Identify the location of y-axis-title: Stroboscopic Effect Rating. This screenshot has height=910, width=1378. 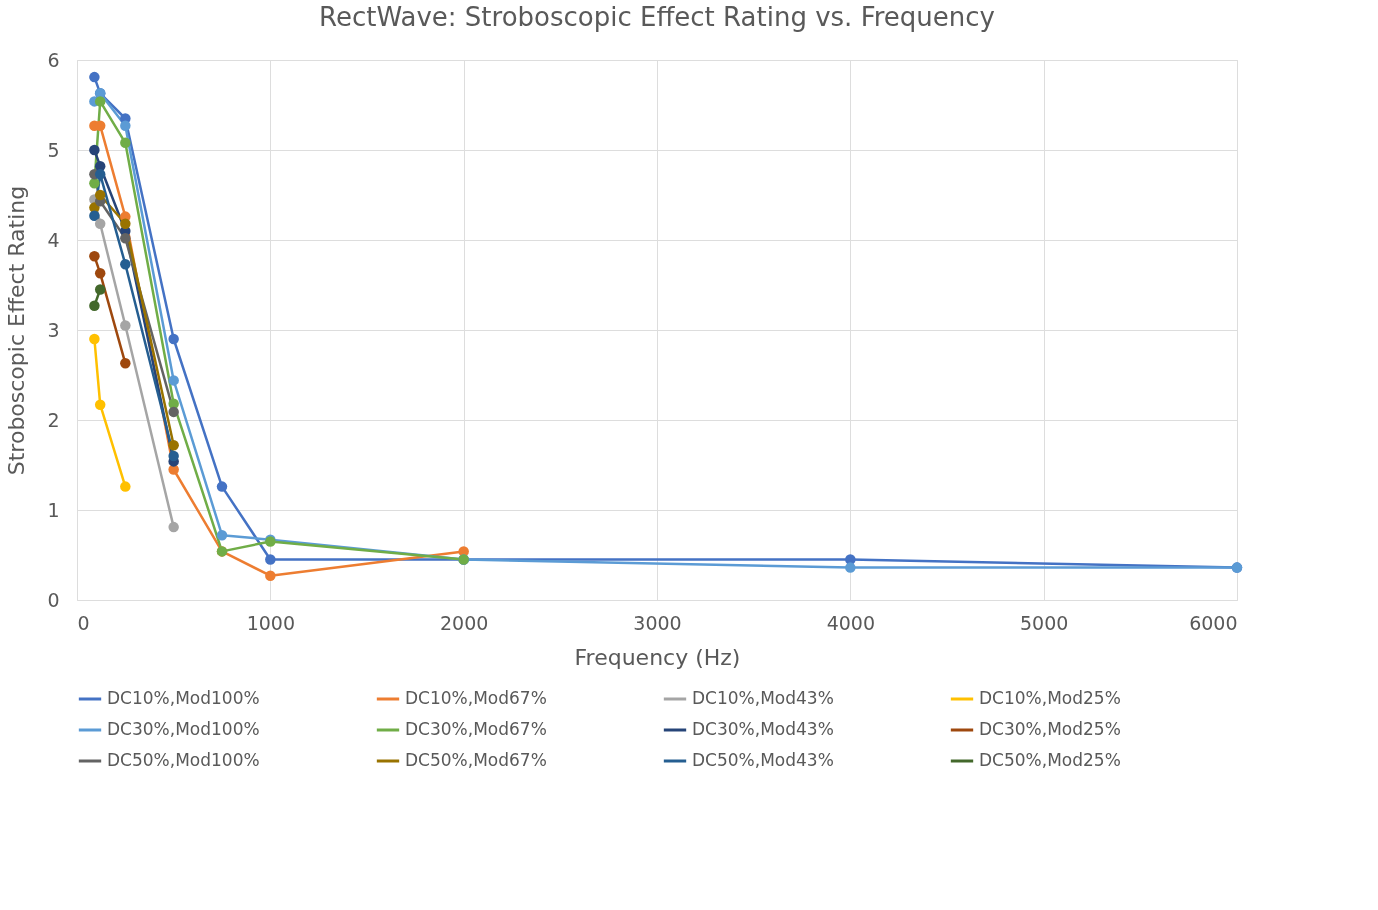
(17, 330).